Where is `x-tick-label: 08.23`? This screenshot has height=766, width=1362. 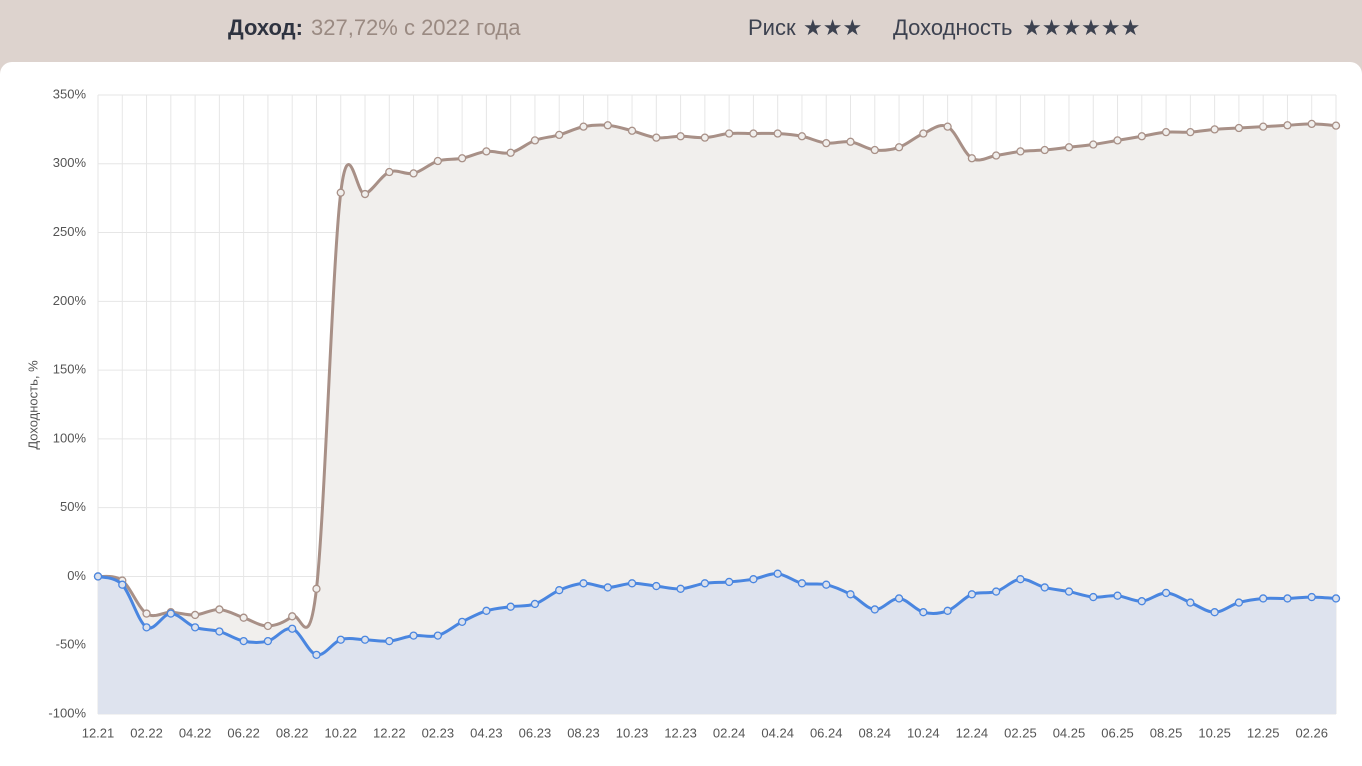
x-tick-label: 08.23 is located at coordinates (583, 732).